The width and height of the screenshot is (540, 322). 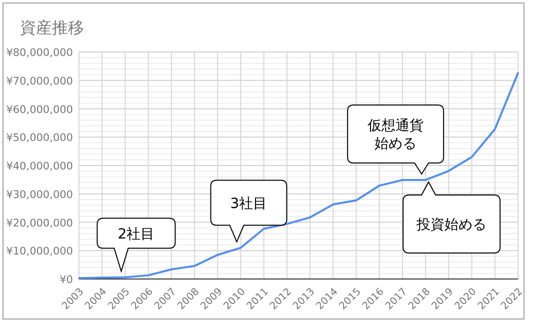 What do you see at coordinates (395, 135) in the screenshot?
I see `annotation: 仮想通貨始める` at bounding box center [395, 135].